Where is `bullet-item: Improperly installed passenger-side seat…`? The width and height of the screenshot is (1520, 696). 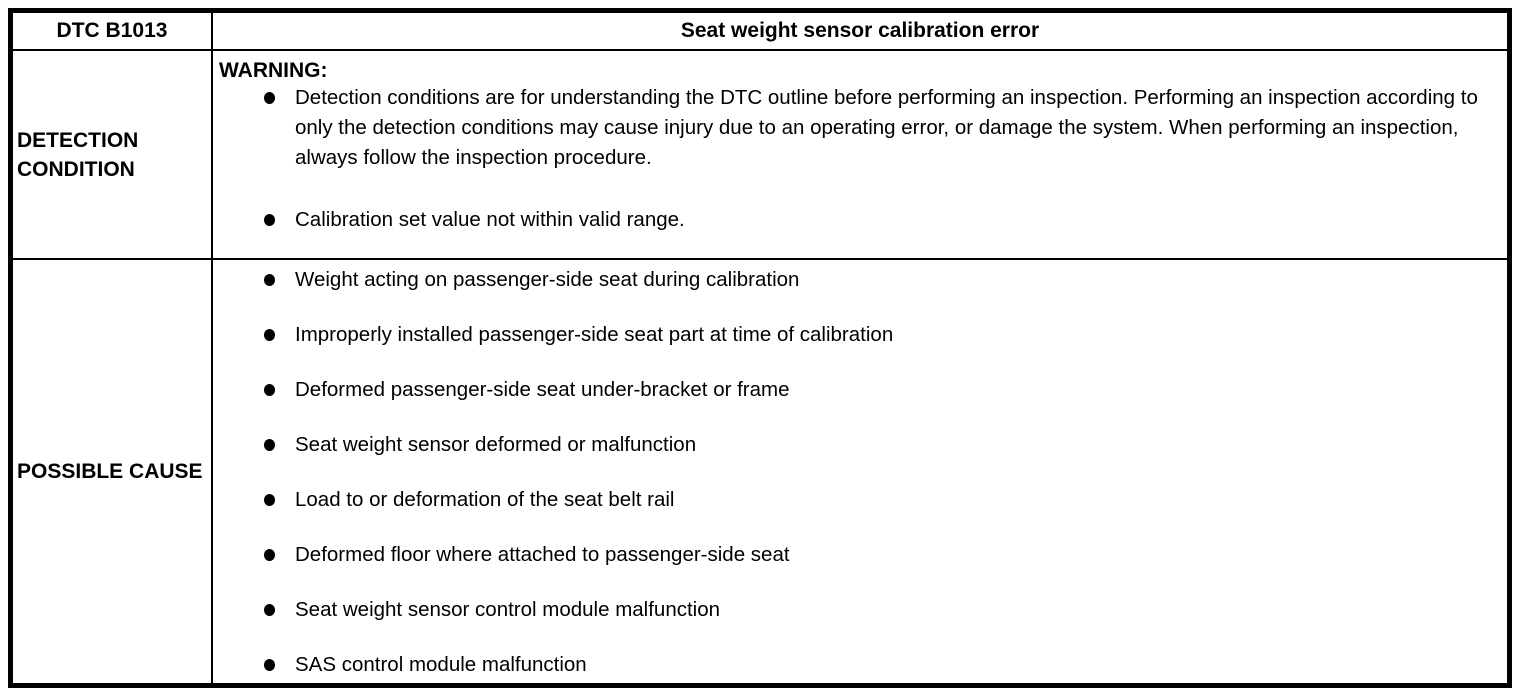 bullet-item: Improperly installed passenger-side seat… is located at coordinates (880, 335).